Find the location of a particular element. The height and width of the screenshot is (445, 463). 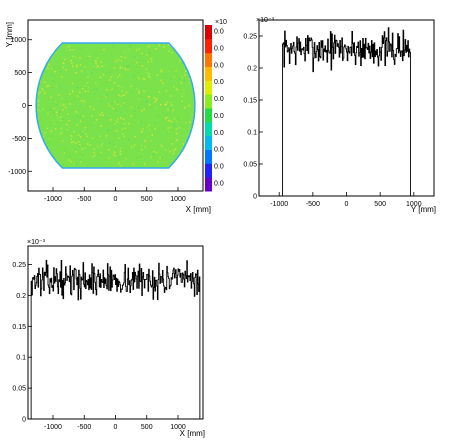

x-projection-series is located at coordinates (115, 339).